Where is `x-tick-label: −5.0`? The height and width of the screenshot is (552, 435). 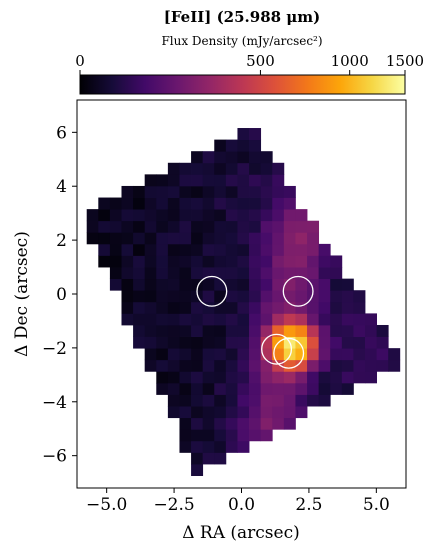
x-tick-label: −5.0 is located at coordinates (106, 505).